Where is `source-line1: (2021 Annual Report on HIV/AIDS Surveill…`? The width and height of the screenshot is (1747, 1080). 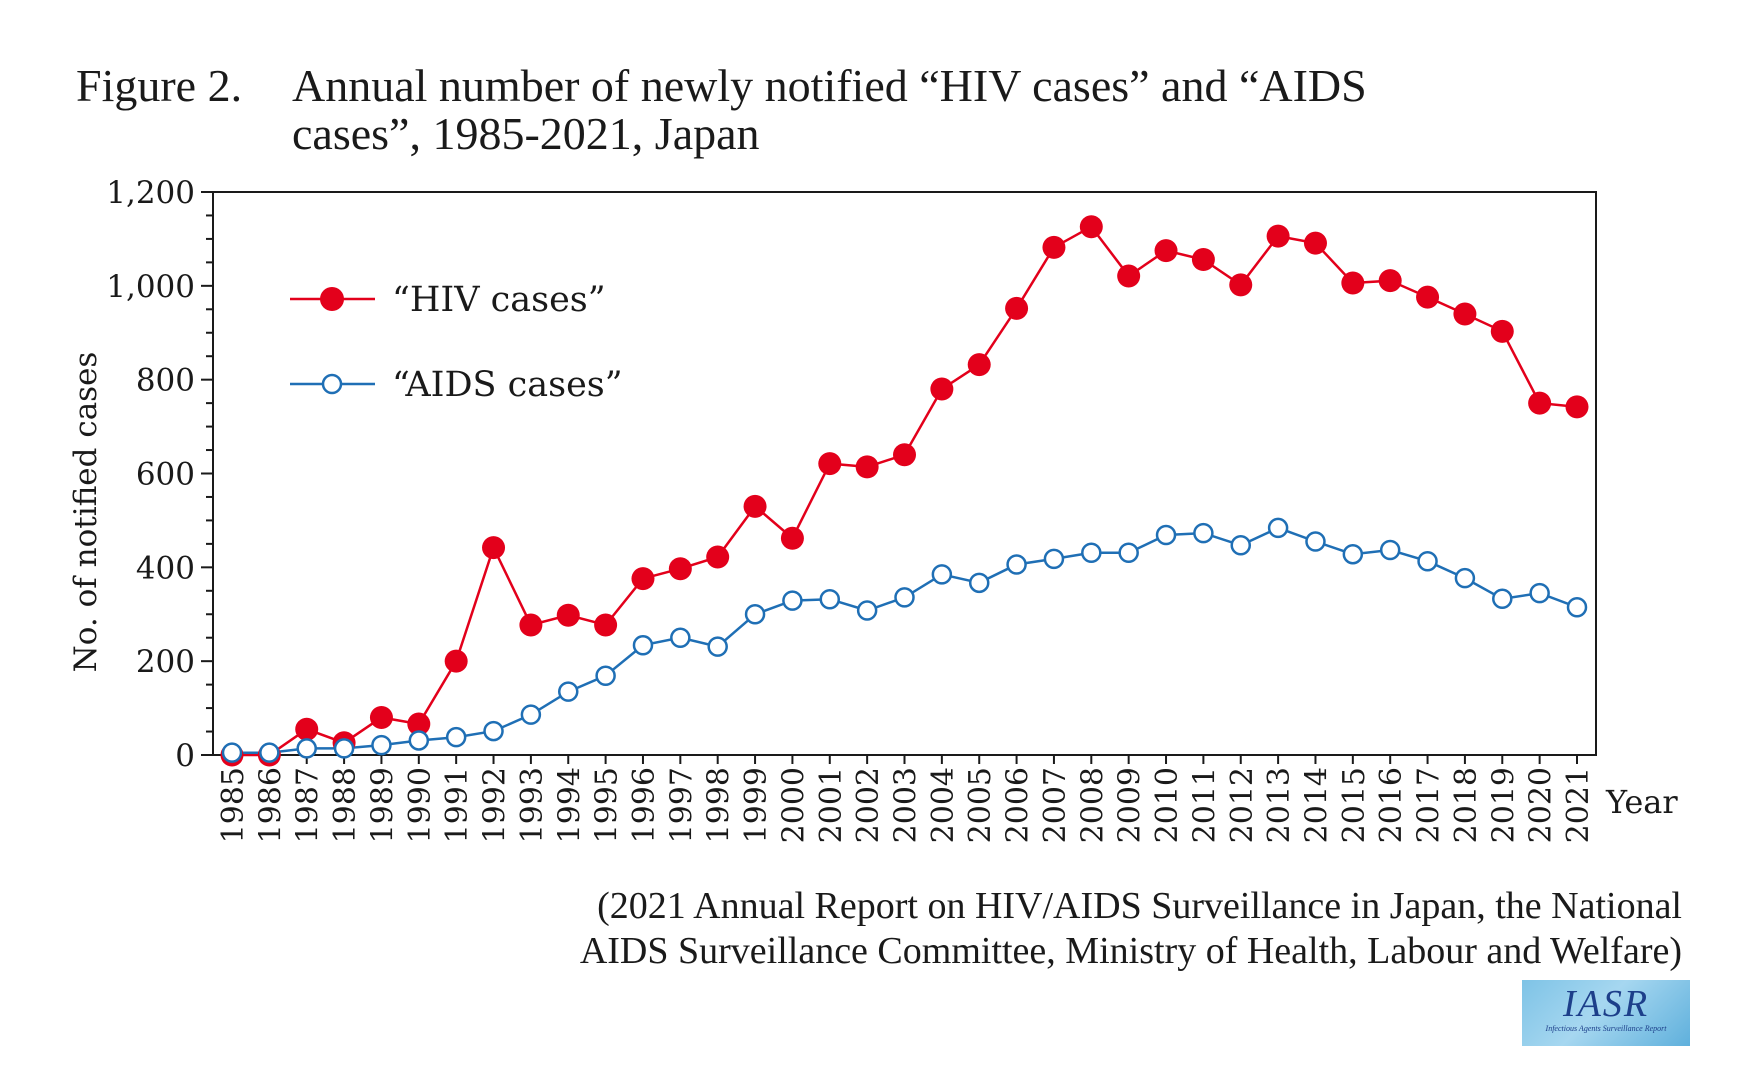
source-line1: (2021 Annual Report on HIV/AIDS Surveill… is located at coordinates (1139, 906).